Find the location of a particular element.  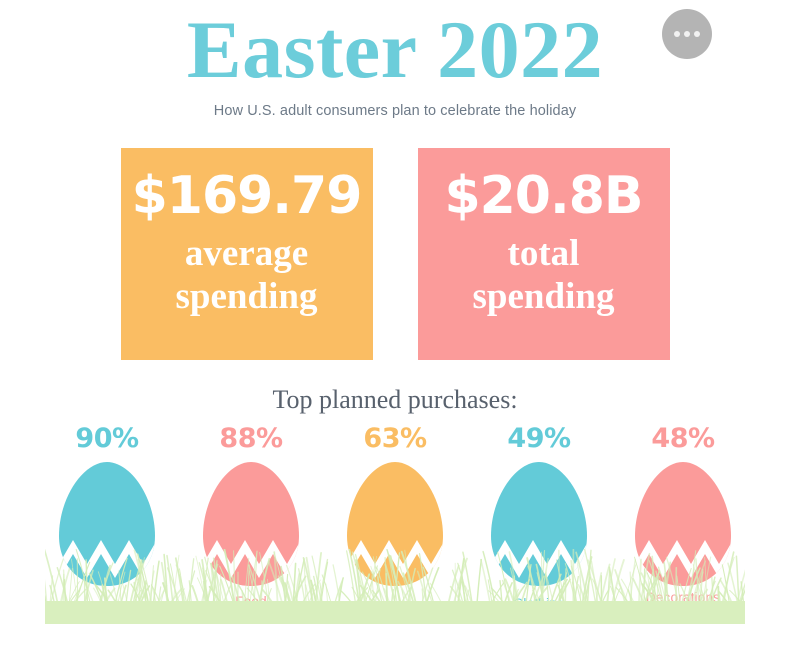

egg-value-label: 49% is located at coordinates (539, 438).